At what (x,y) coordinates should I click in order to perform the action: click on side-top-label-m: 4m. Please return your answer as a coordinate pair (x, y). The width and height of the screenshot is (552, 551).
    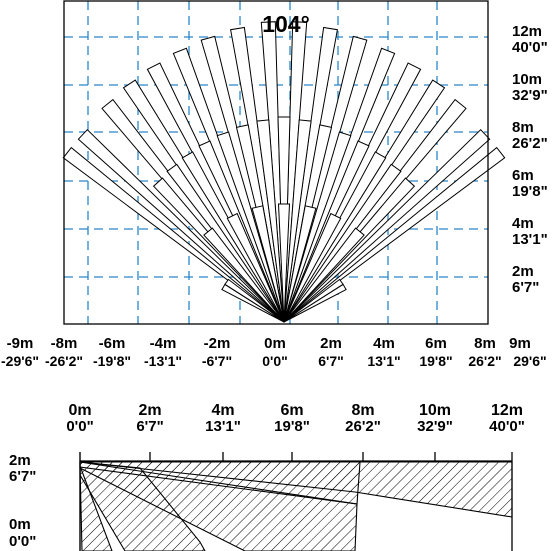
    Looking at the image, I should click on (222, 410).